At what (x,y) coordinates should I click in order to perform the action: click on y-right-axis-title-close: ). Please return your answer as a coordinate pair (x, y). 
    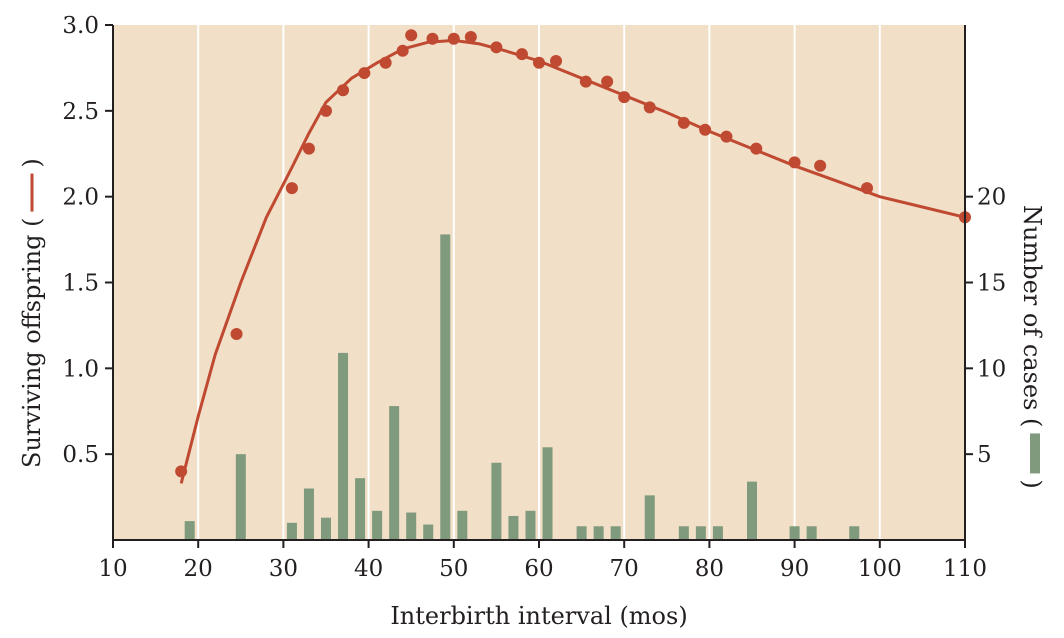
    Looking at the image, I should click on (1032, 483).